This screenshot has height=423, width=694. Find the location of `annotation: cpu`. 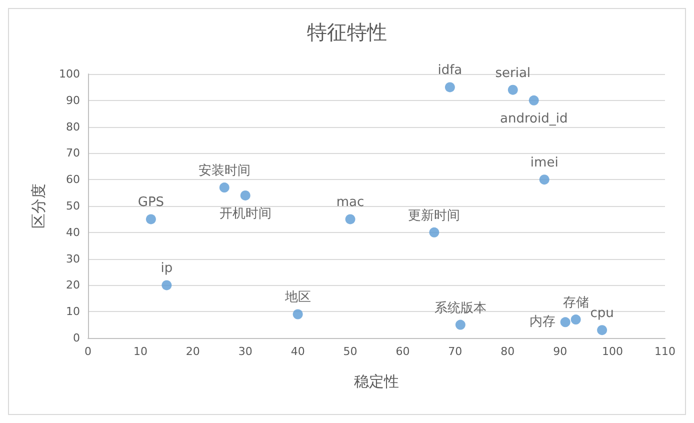

annotation: cpu is located at coordinates (602, 314).